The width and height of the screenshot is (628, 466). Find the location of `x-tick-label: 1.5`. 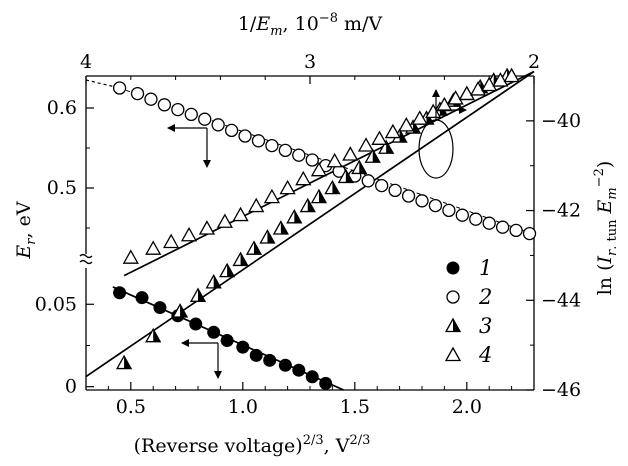

x-tick-label: 1.5 is located at coordinates (355, 407).